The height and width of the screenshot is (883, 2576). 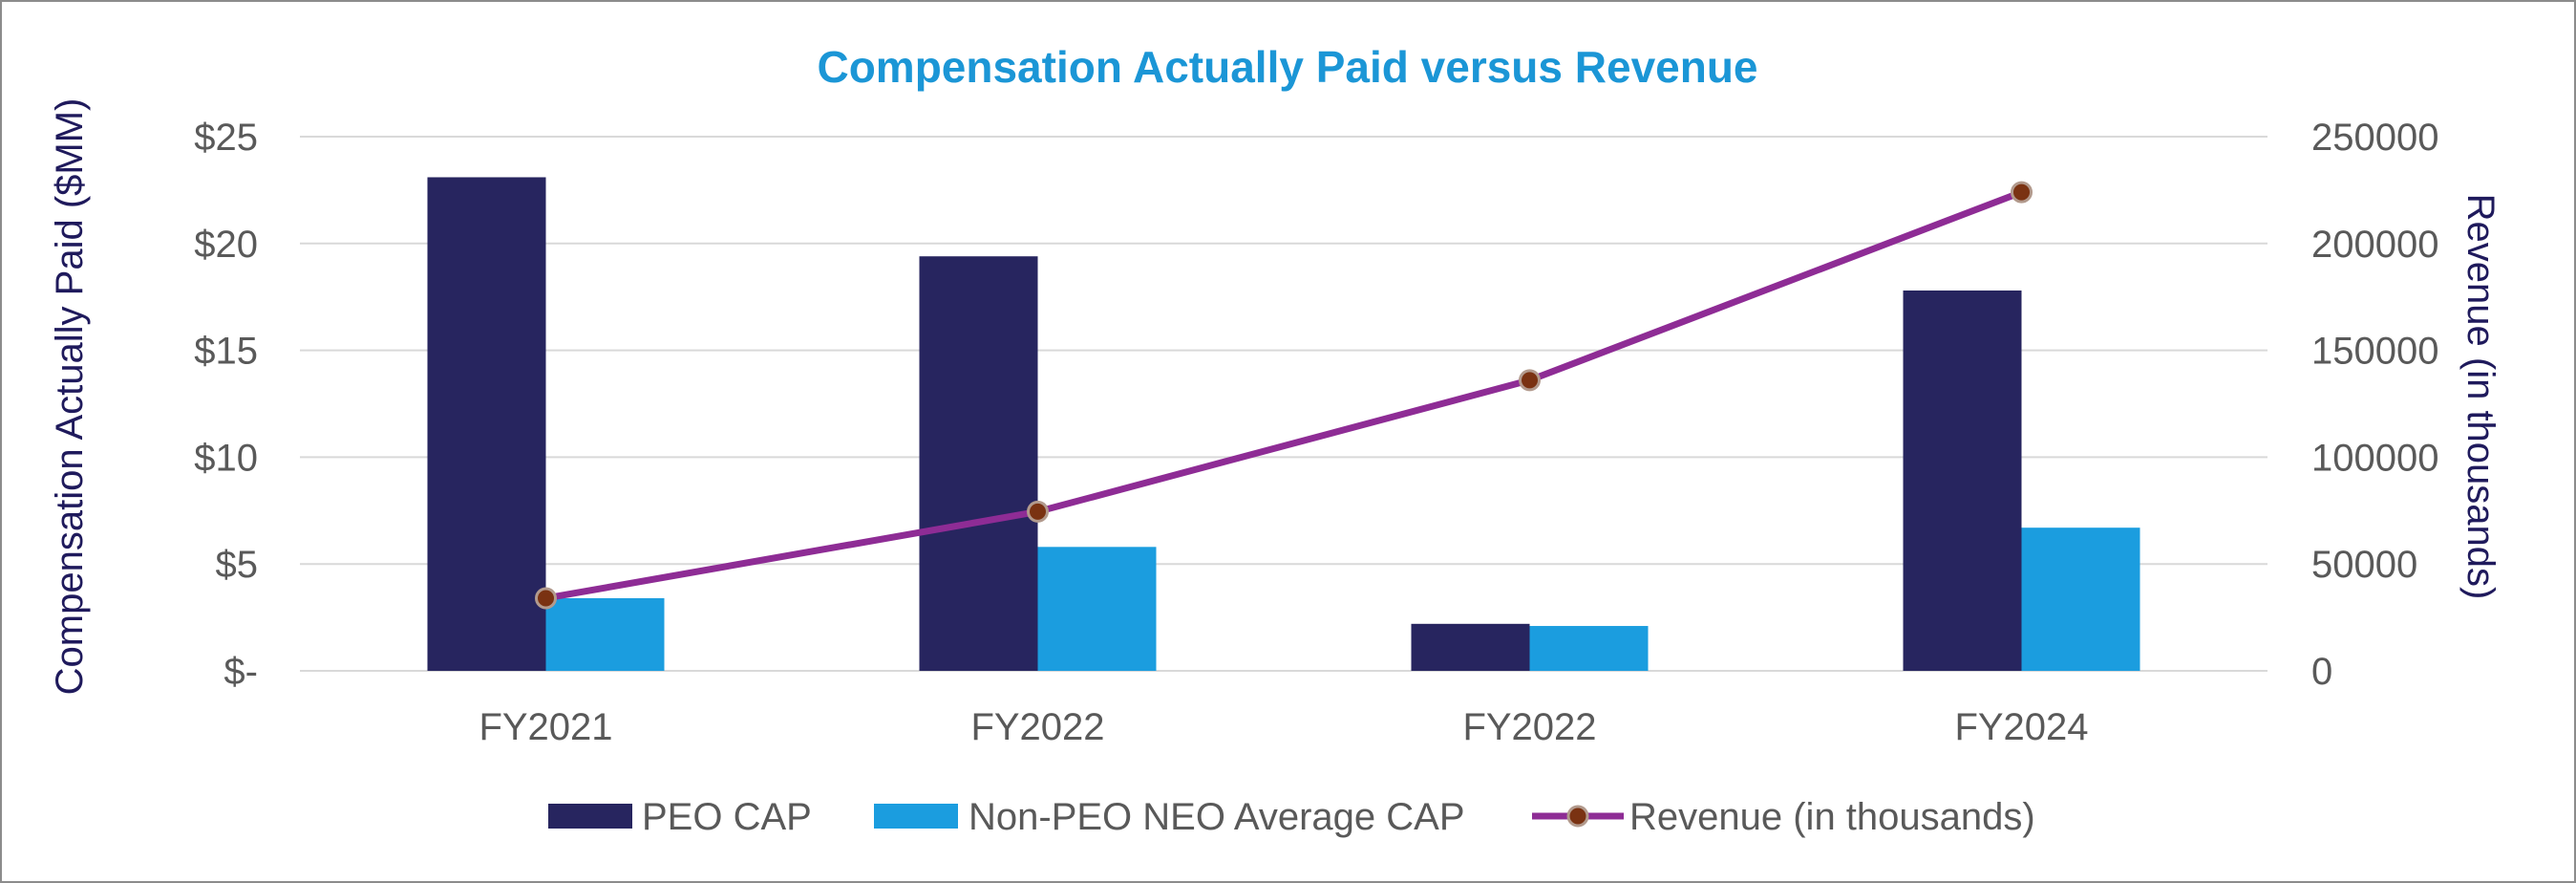 What do you see at coordinates (226, 458) in the screenshot?
I see `y-left-tick-label: $10` at bounding box center [226, 458].